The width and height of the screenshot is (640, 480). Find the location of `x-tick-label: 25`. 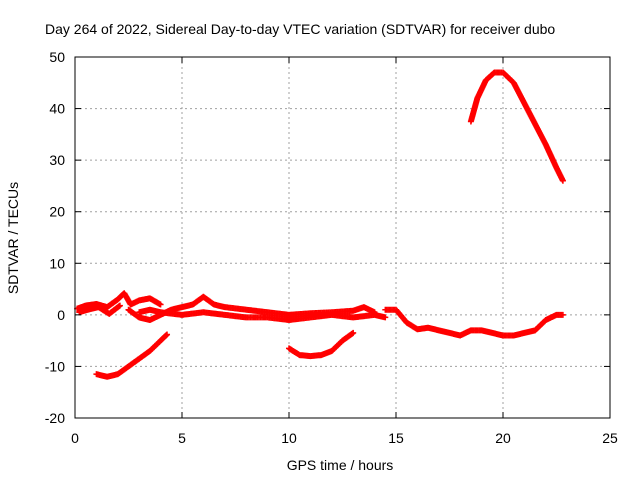

x-tick-label: 25 is located at coordinates (610, 438).